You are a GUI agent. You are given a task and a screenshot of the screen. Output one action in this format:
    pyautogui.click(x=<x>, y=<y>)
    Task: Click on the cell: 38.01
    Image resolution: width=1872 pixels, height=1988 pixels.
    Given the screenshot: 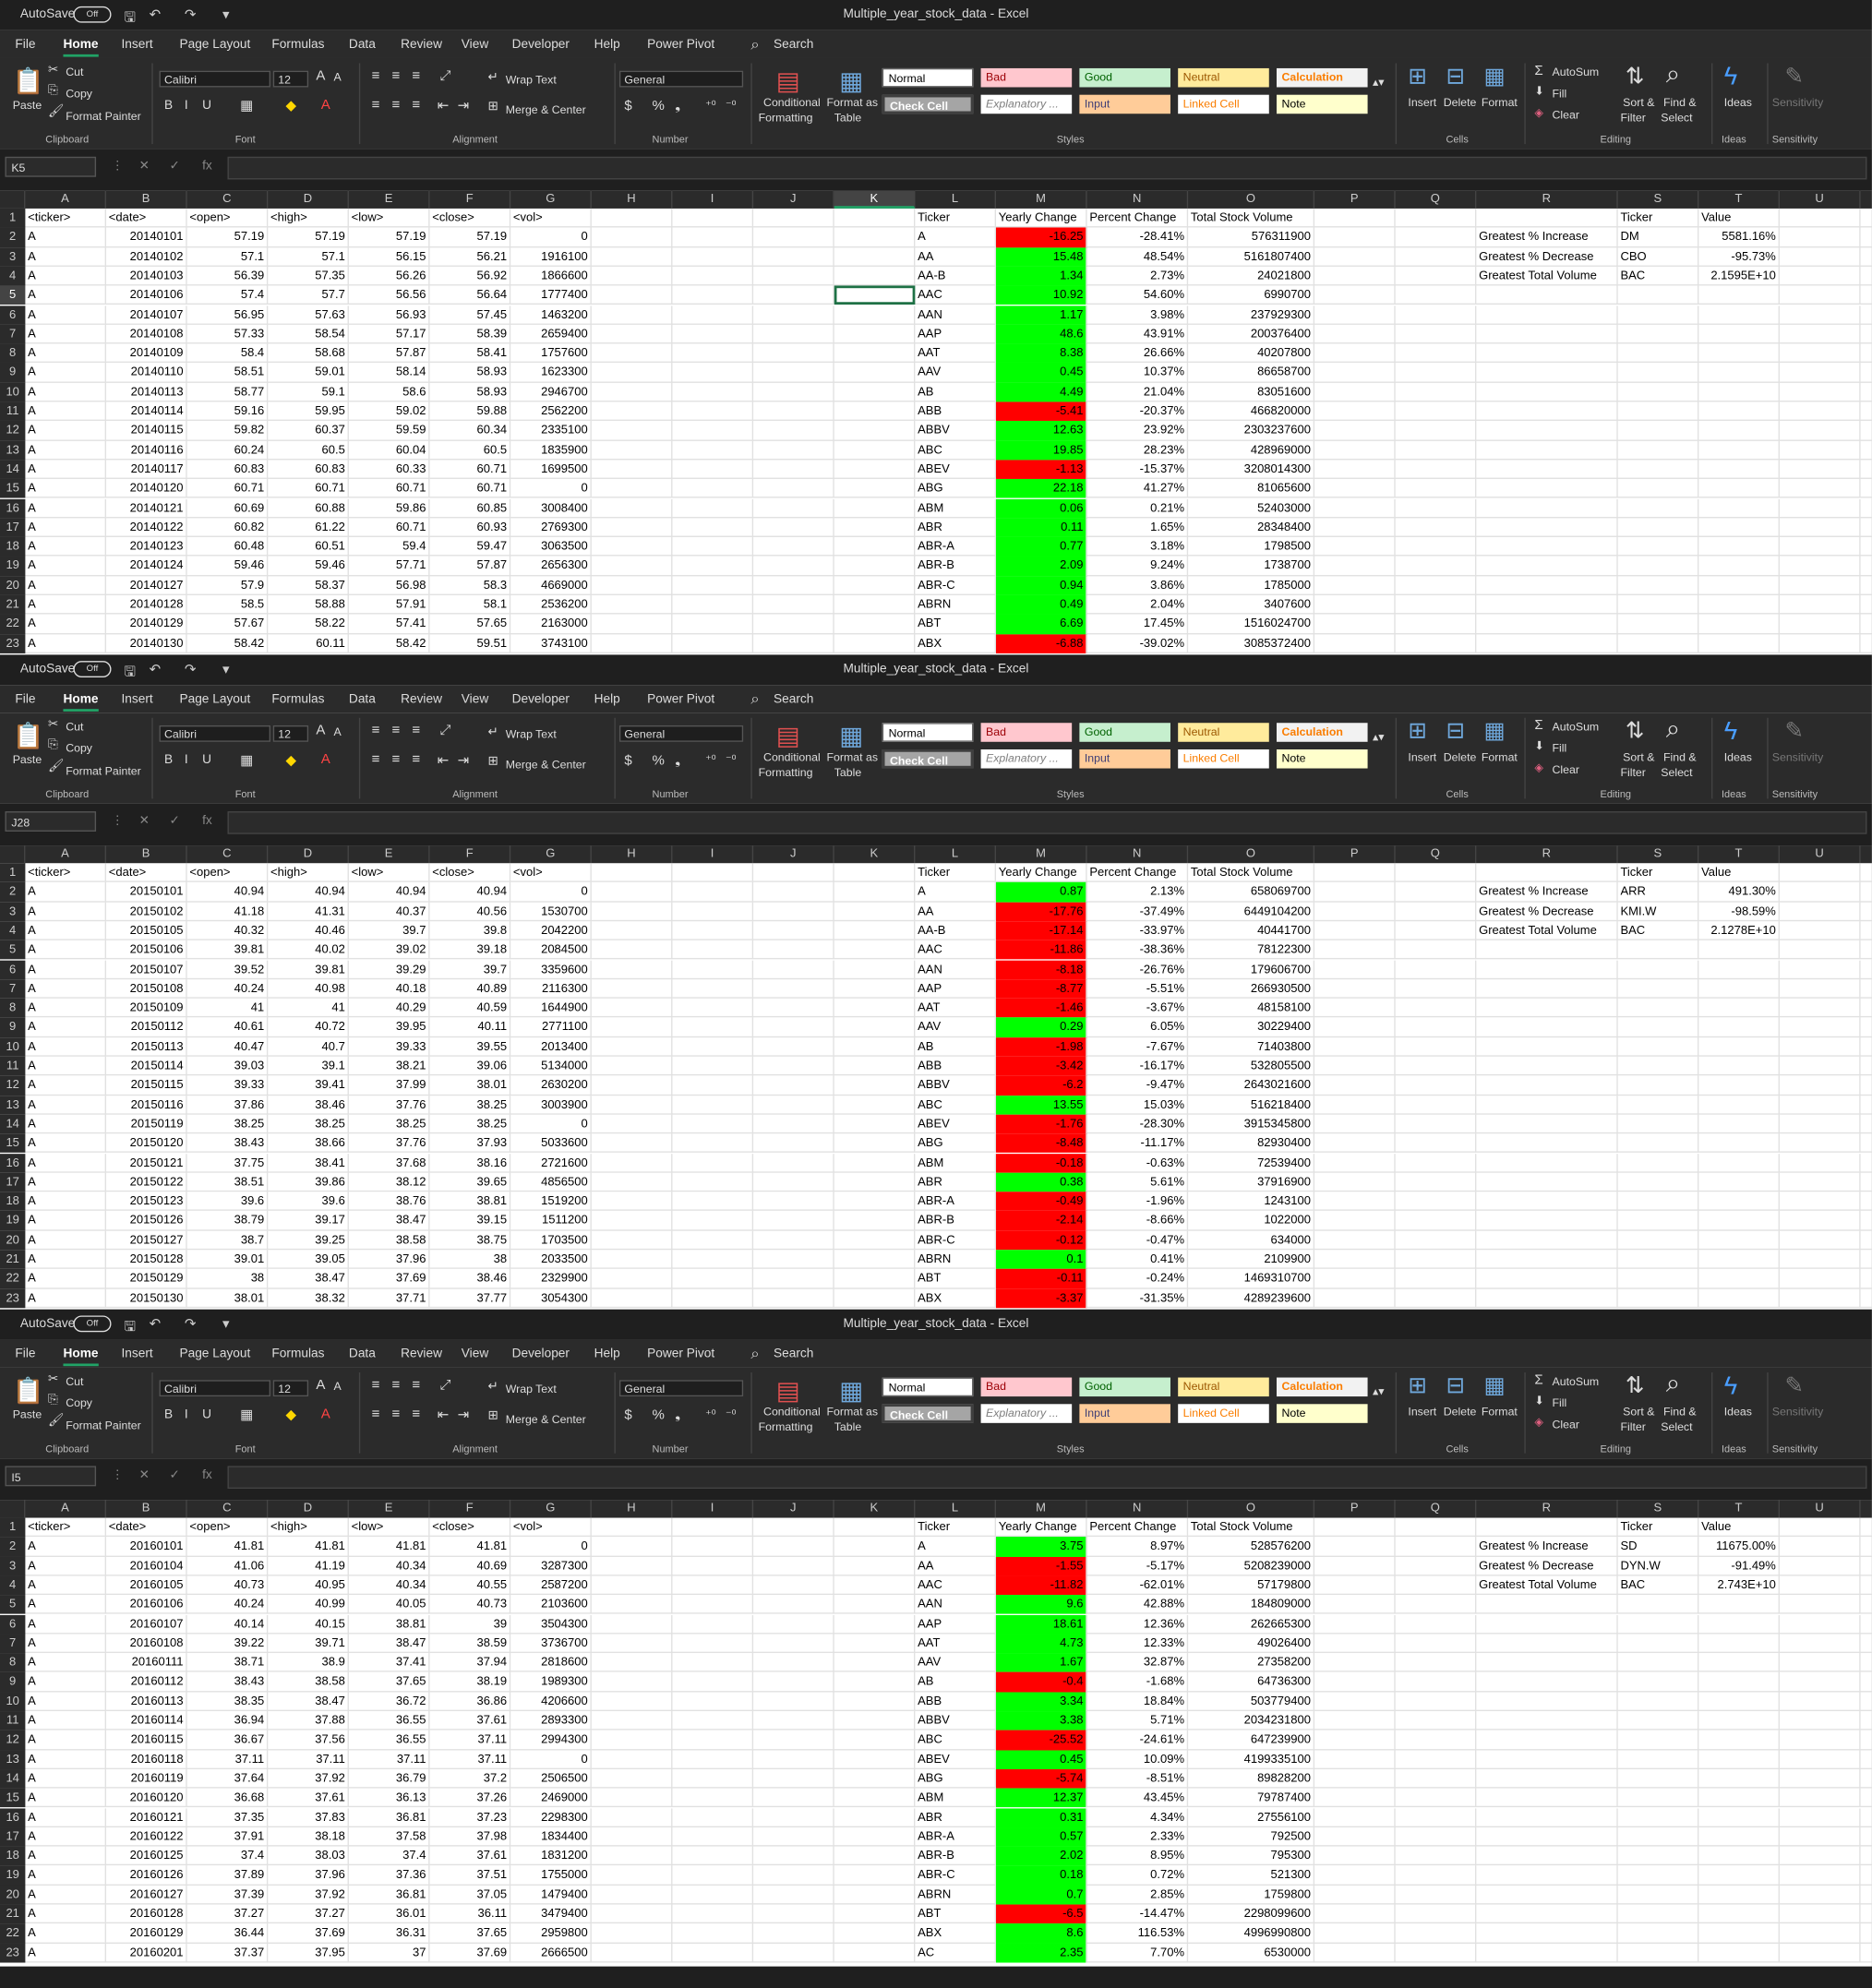 What is the action you would take?
    pyautogui.click(x=470, y=1085)
    